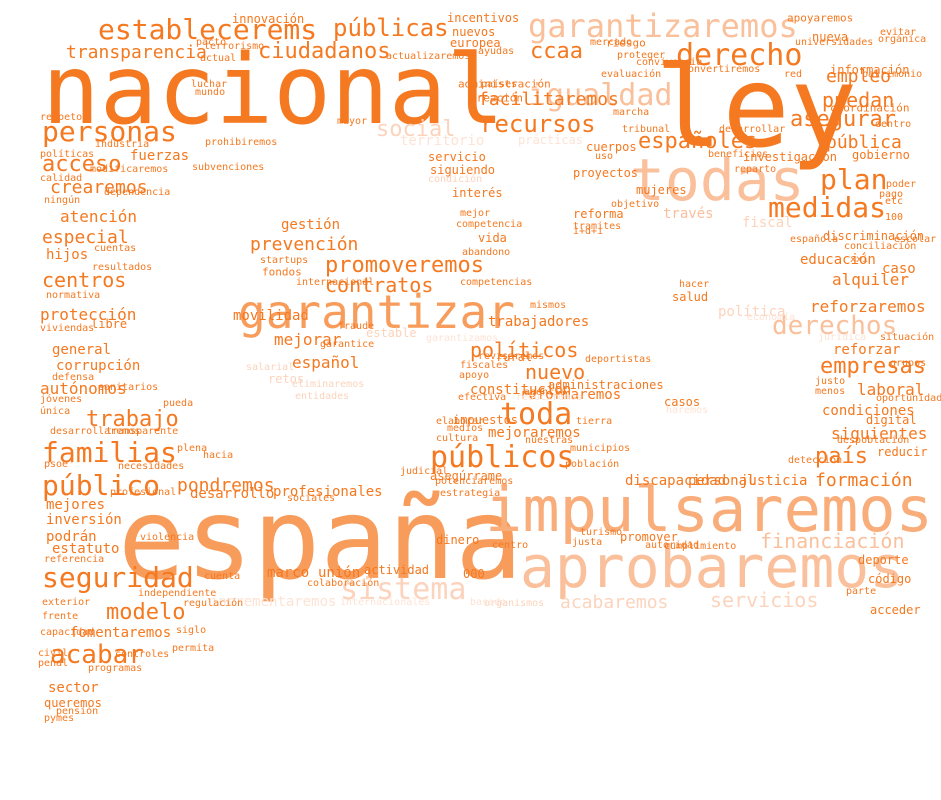  What do you see at coordinates (177, 593) in the screenshot?
I see `word: independiente` at bounding box center [177, 593].